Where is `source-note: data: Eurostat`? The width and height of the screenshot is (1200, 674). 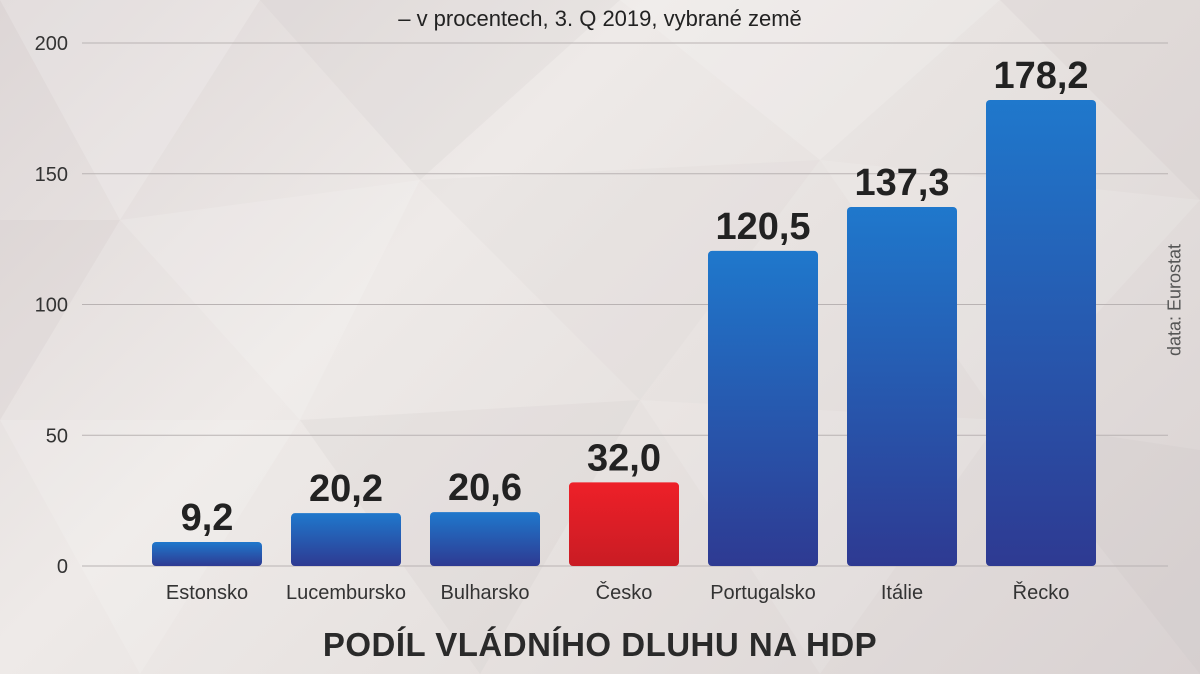
source-note: data: Eurostat is located at coordinates (1174, 300).